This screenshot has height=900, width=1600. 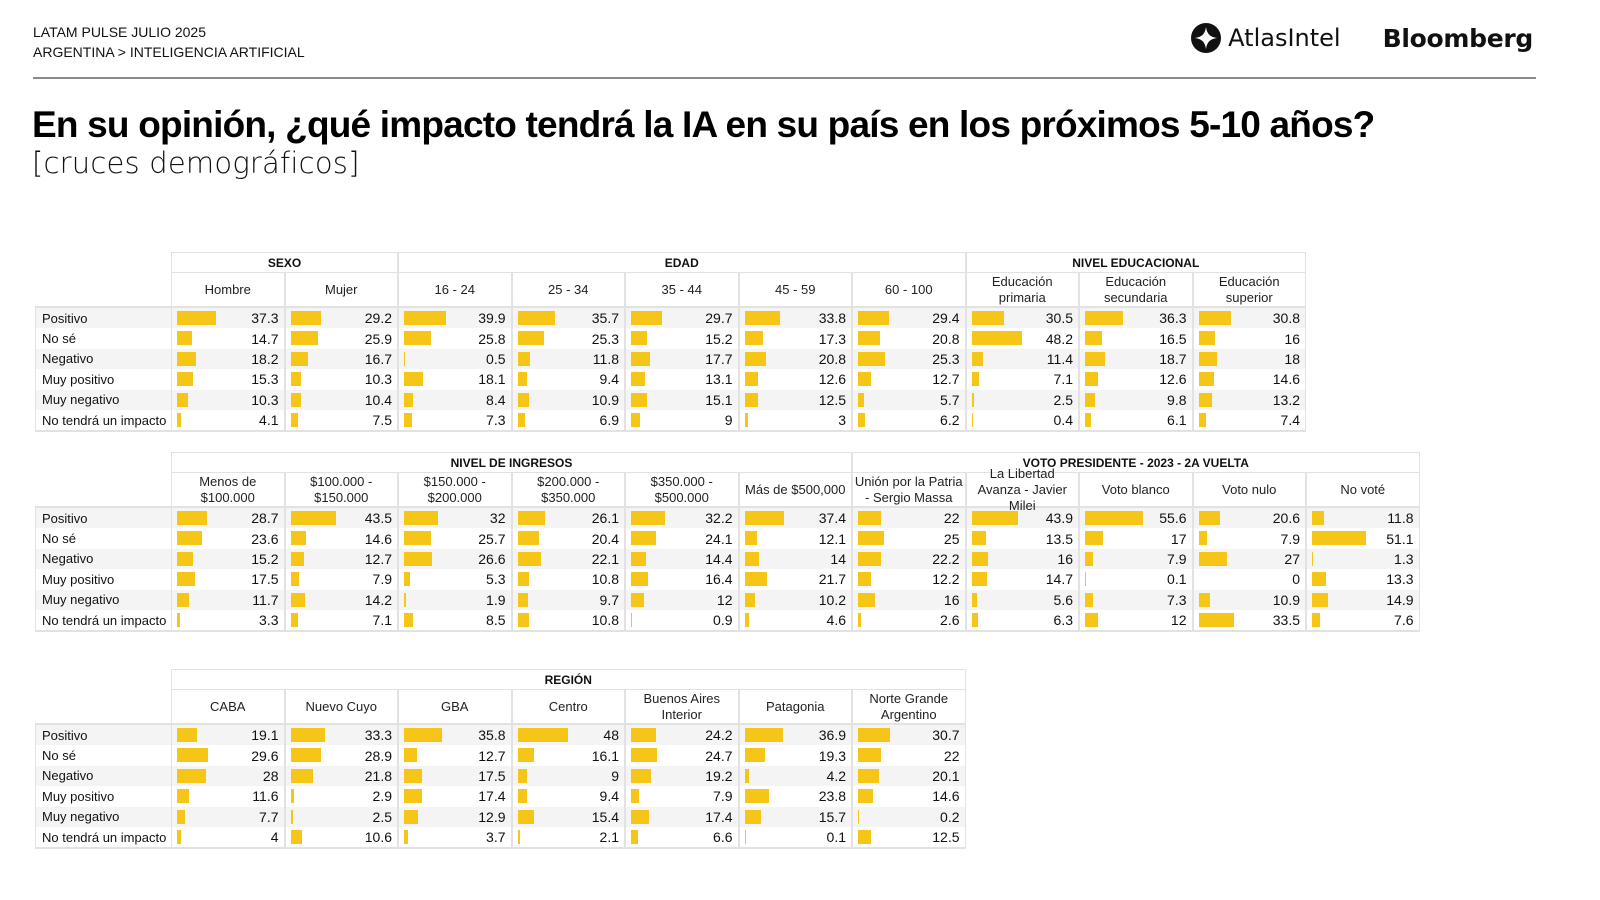 What do you see at coordinates (265, 735) in the screenshot?
I see `value-label: 19.1` at bounding box center [265, 735].